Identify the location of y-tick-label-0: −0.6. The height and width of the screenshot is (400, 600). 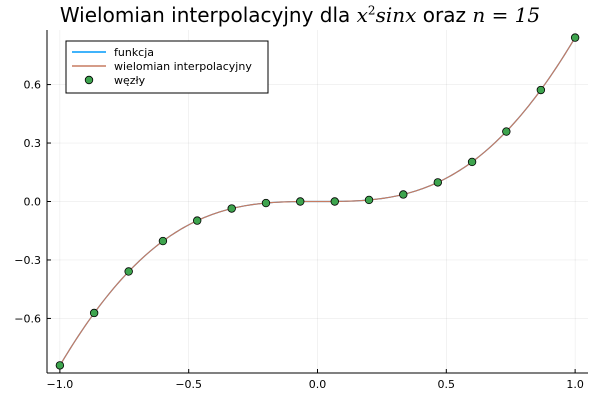
(27, 318).